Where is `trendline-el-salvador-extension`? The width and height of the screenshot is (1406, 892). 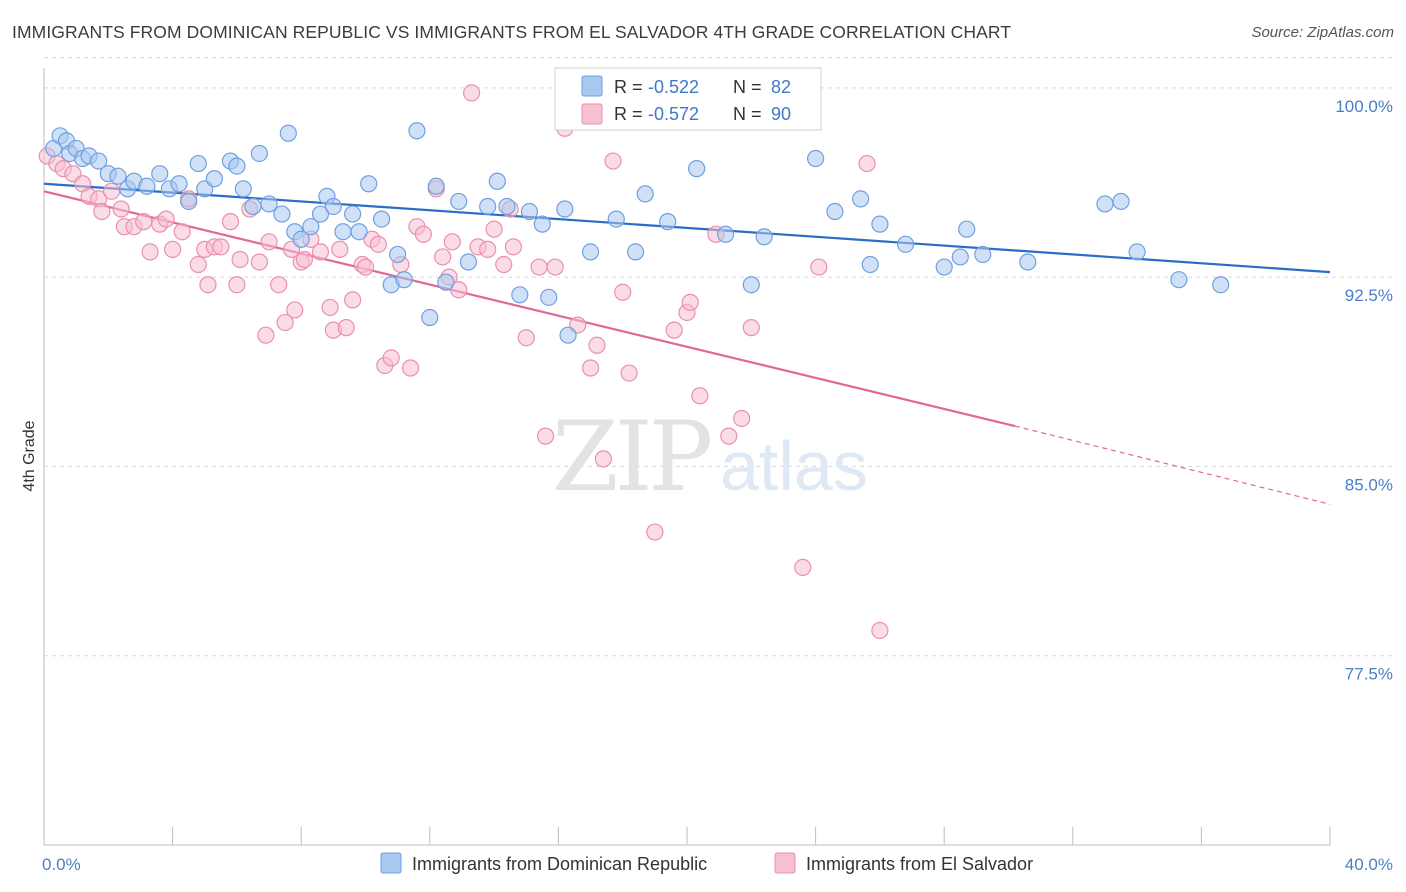
trendline-el-salvador-extension is located at coordinates (1172, 465).